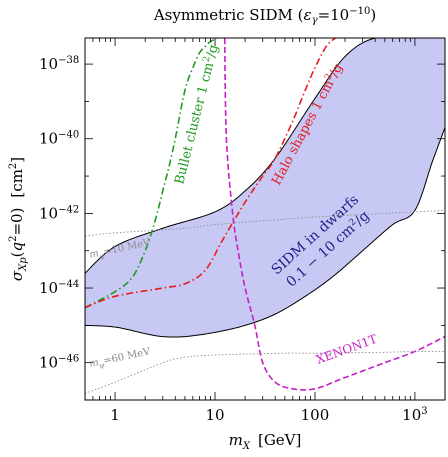 The height and width of the screenshot is (457, 448). Describe the element at coordinates (59, 288) in the screenshot. I see `y-tick-label: 10−44` at that location.